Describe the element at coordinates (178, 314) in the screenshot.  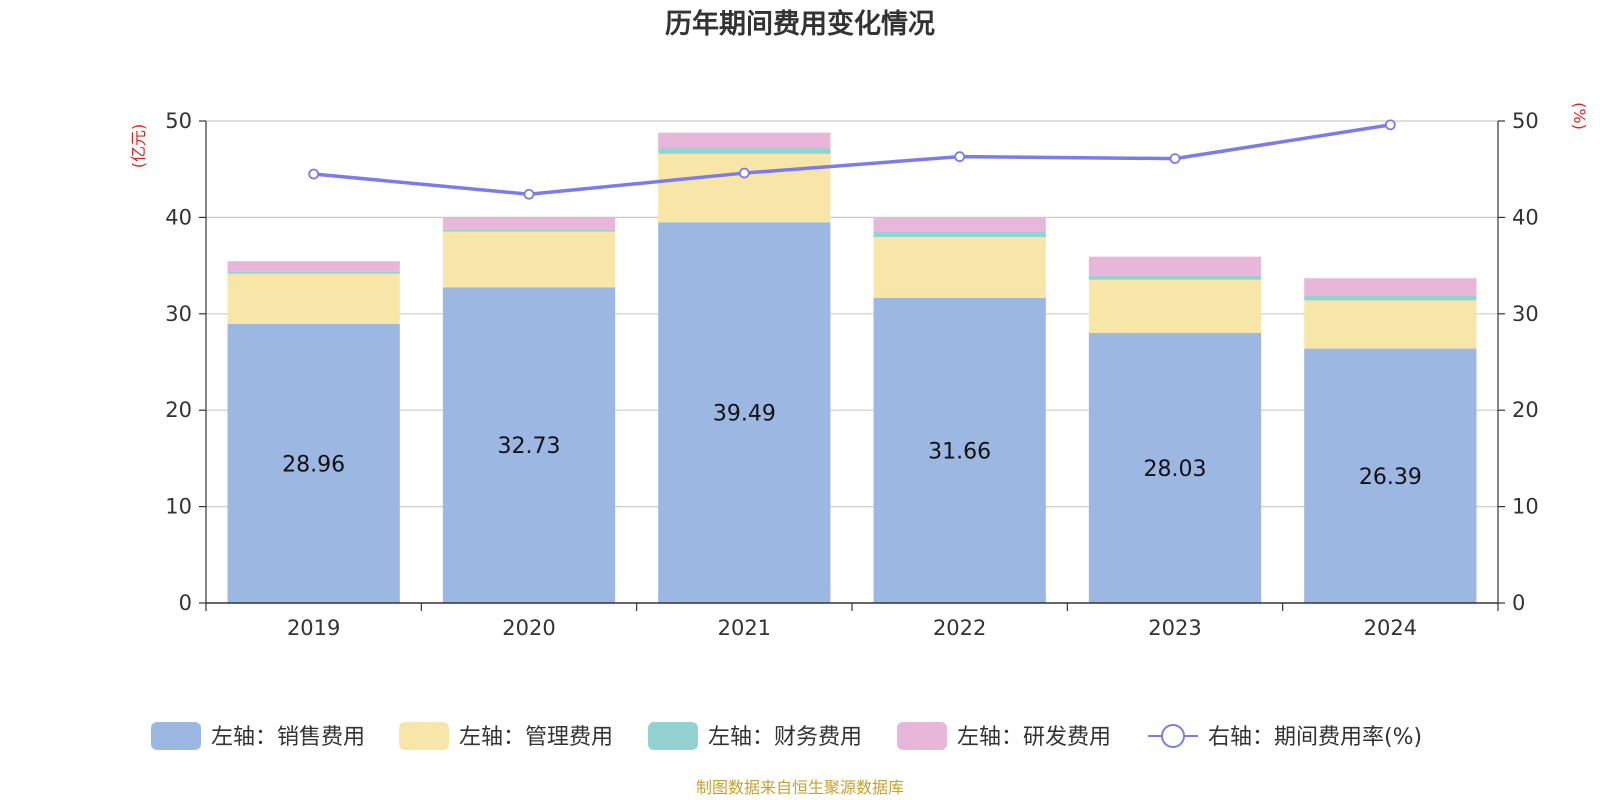
I see `left-tick-label: 30` at that location.